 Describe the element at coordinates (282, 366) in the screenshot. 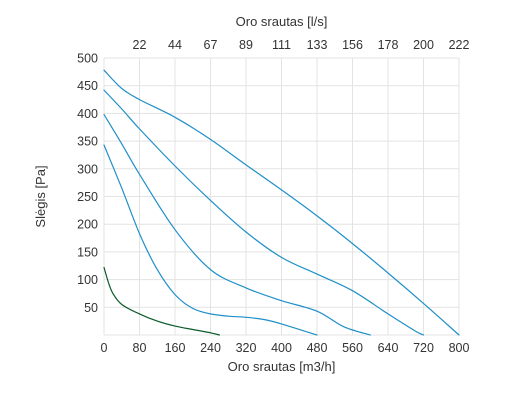

I see `x-axis-title: Oro srautas [m3/h]` at that location.